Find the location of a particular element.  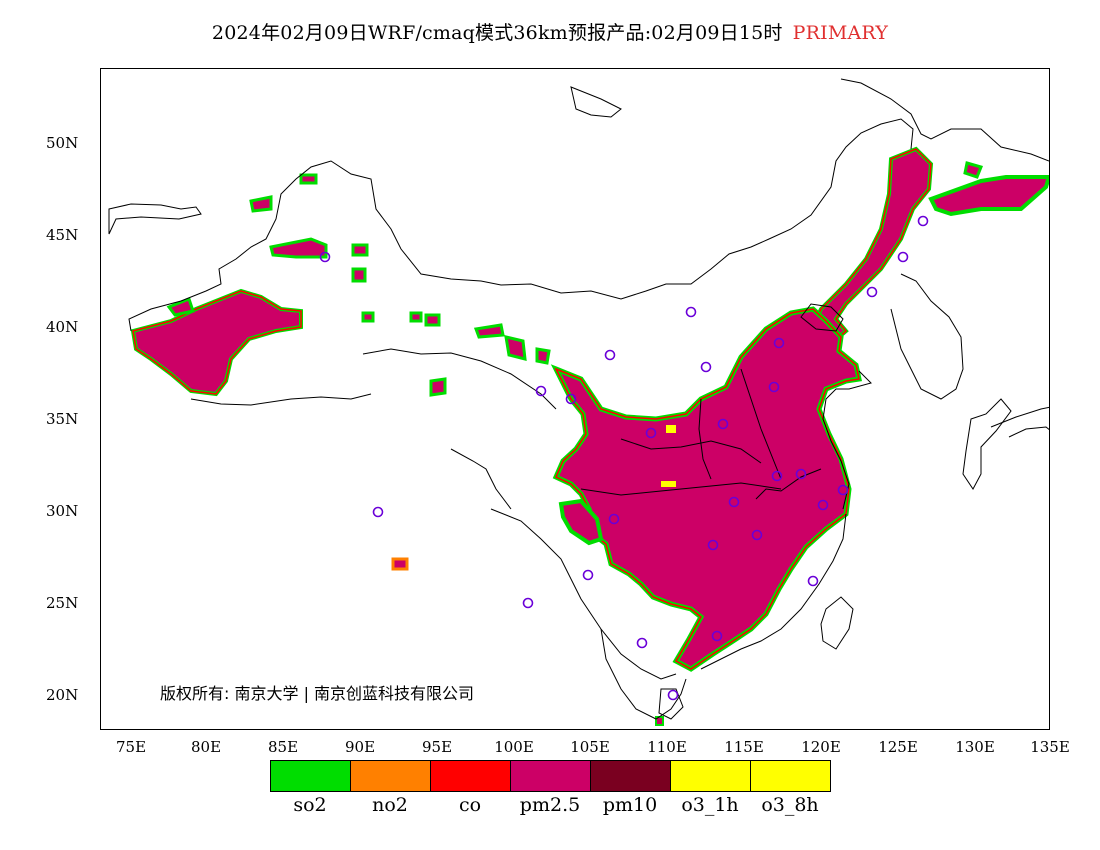

x-label-100e: 100E is located at coordinates (514, 747).